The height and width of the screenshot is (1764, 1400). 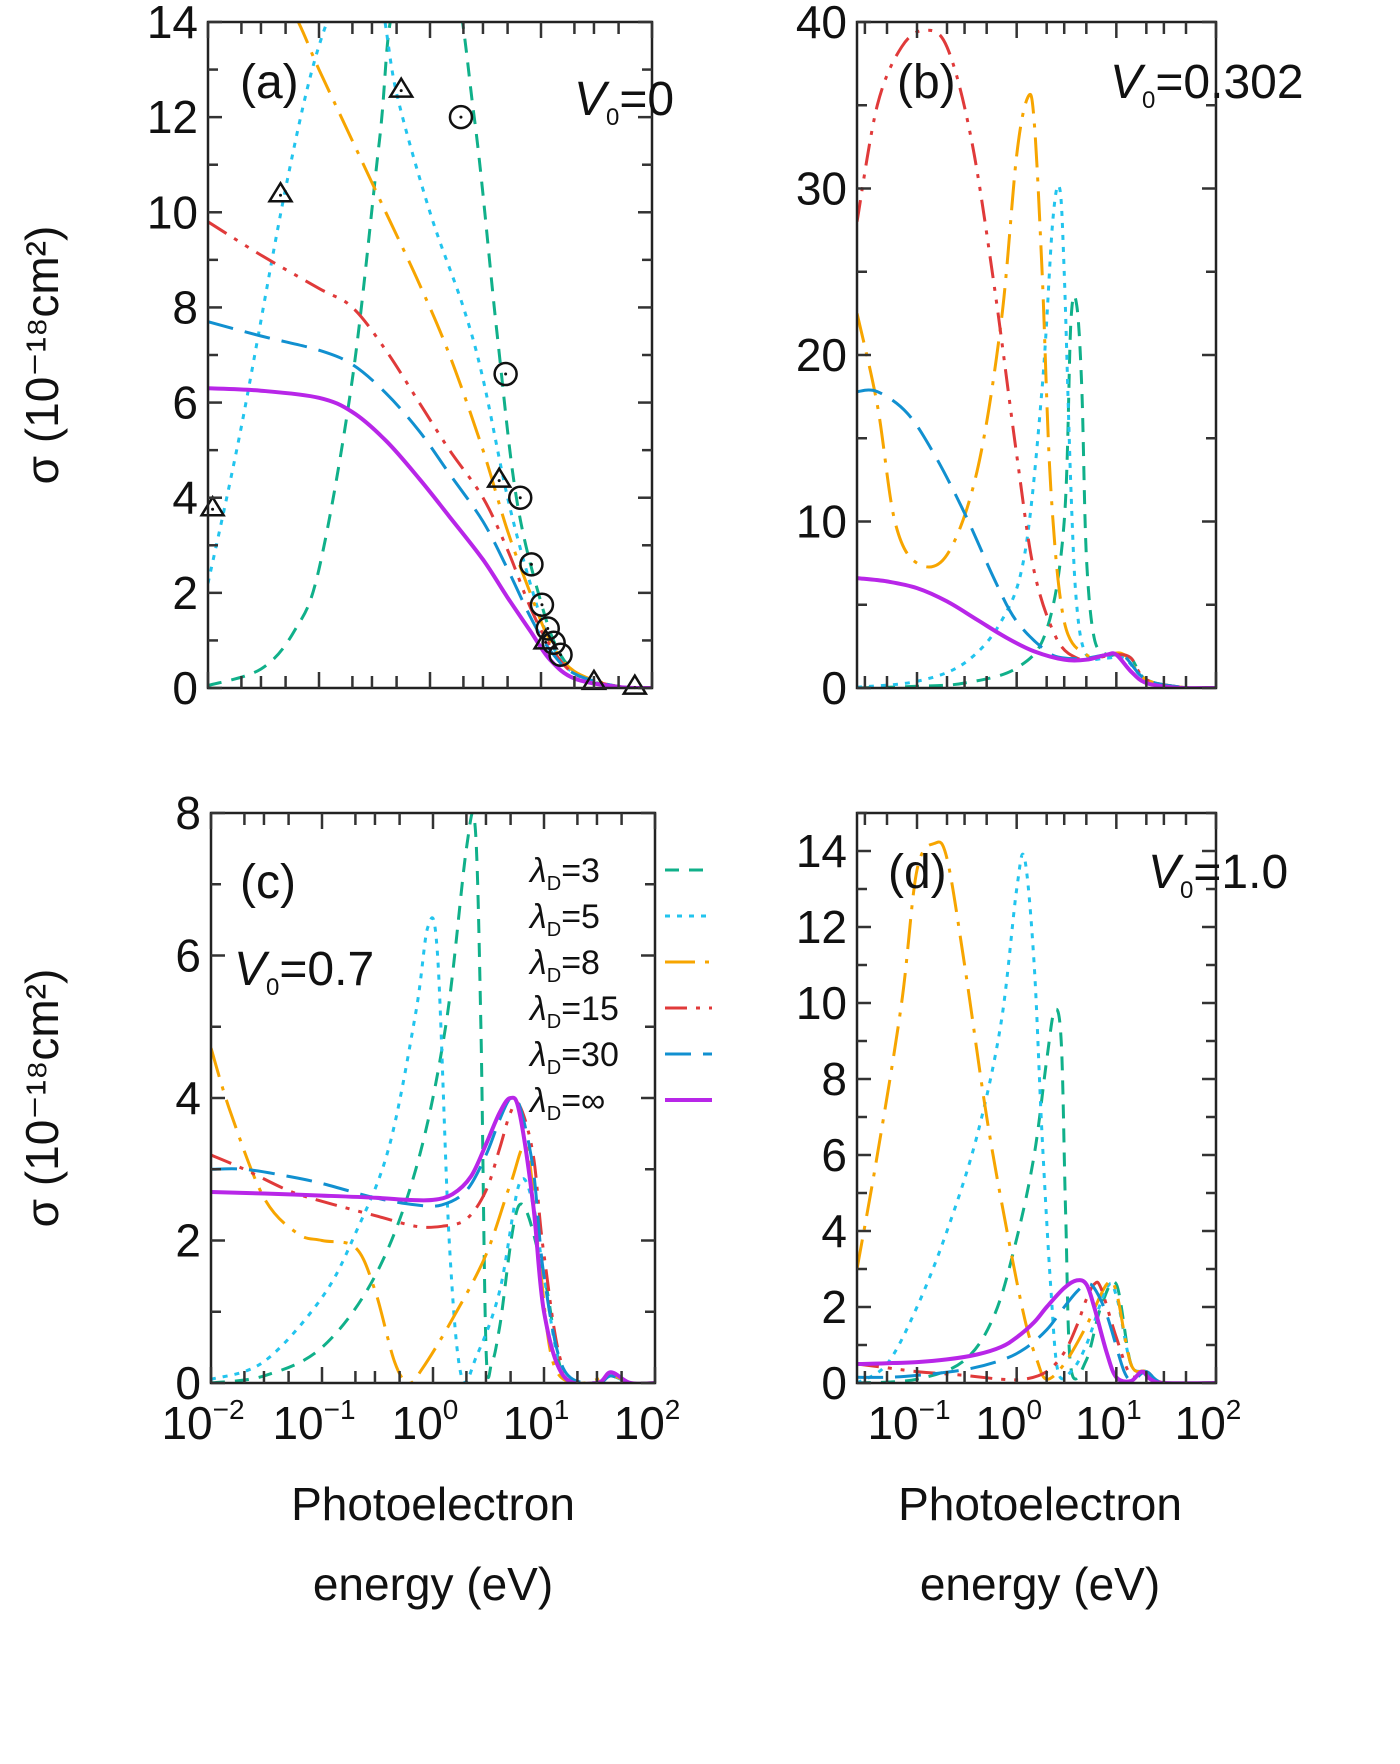 What do you see at coordinates (620, 873) in the screenshot?
I see `legend-item-3: λD=3` at bounding box center [620, 873].